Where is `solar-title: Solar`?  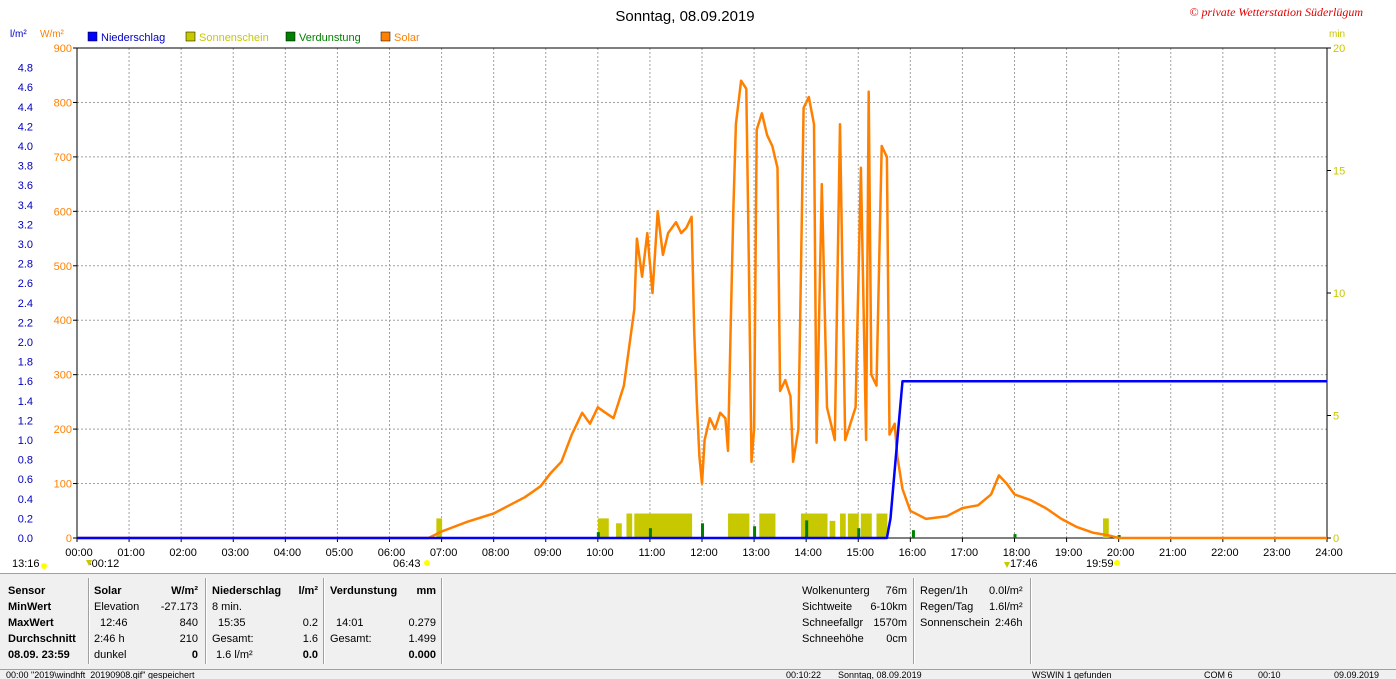 solar-title: Solar is located at coordinates (108, 591).